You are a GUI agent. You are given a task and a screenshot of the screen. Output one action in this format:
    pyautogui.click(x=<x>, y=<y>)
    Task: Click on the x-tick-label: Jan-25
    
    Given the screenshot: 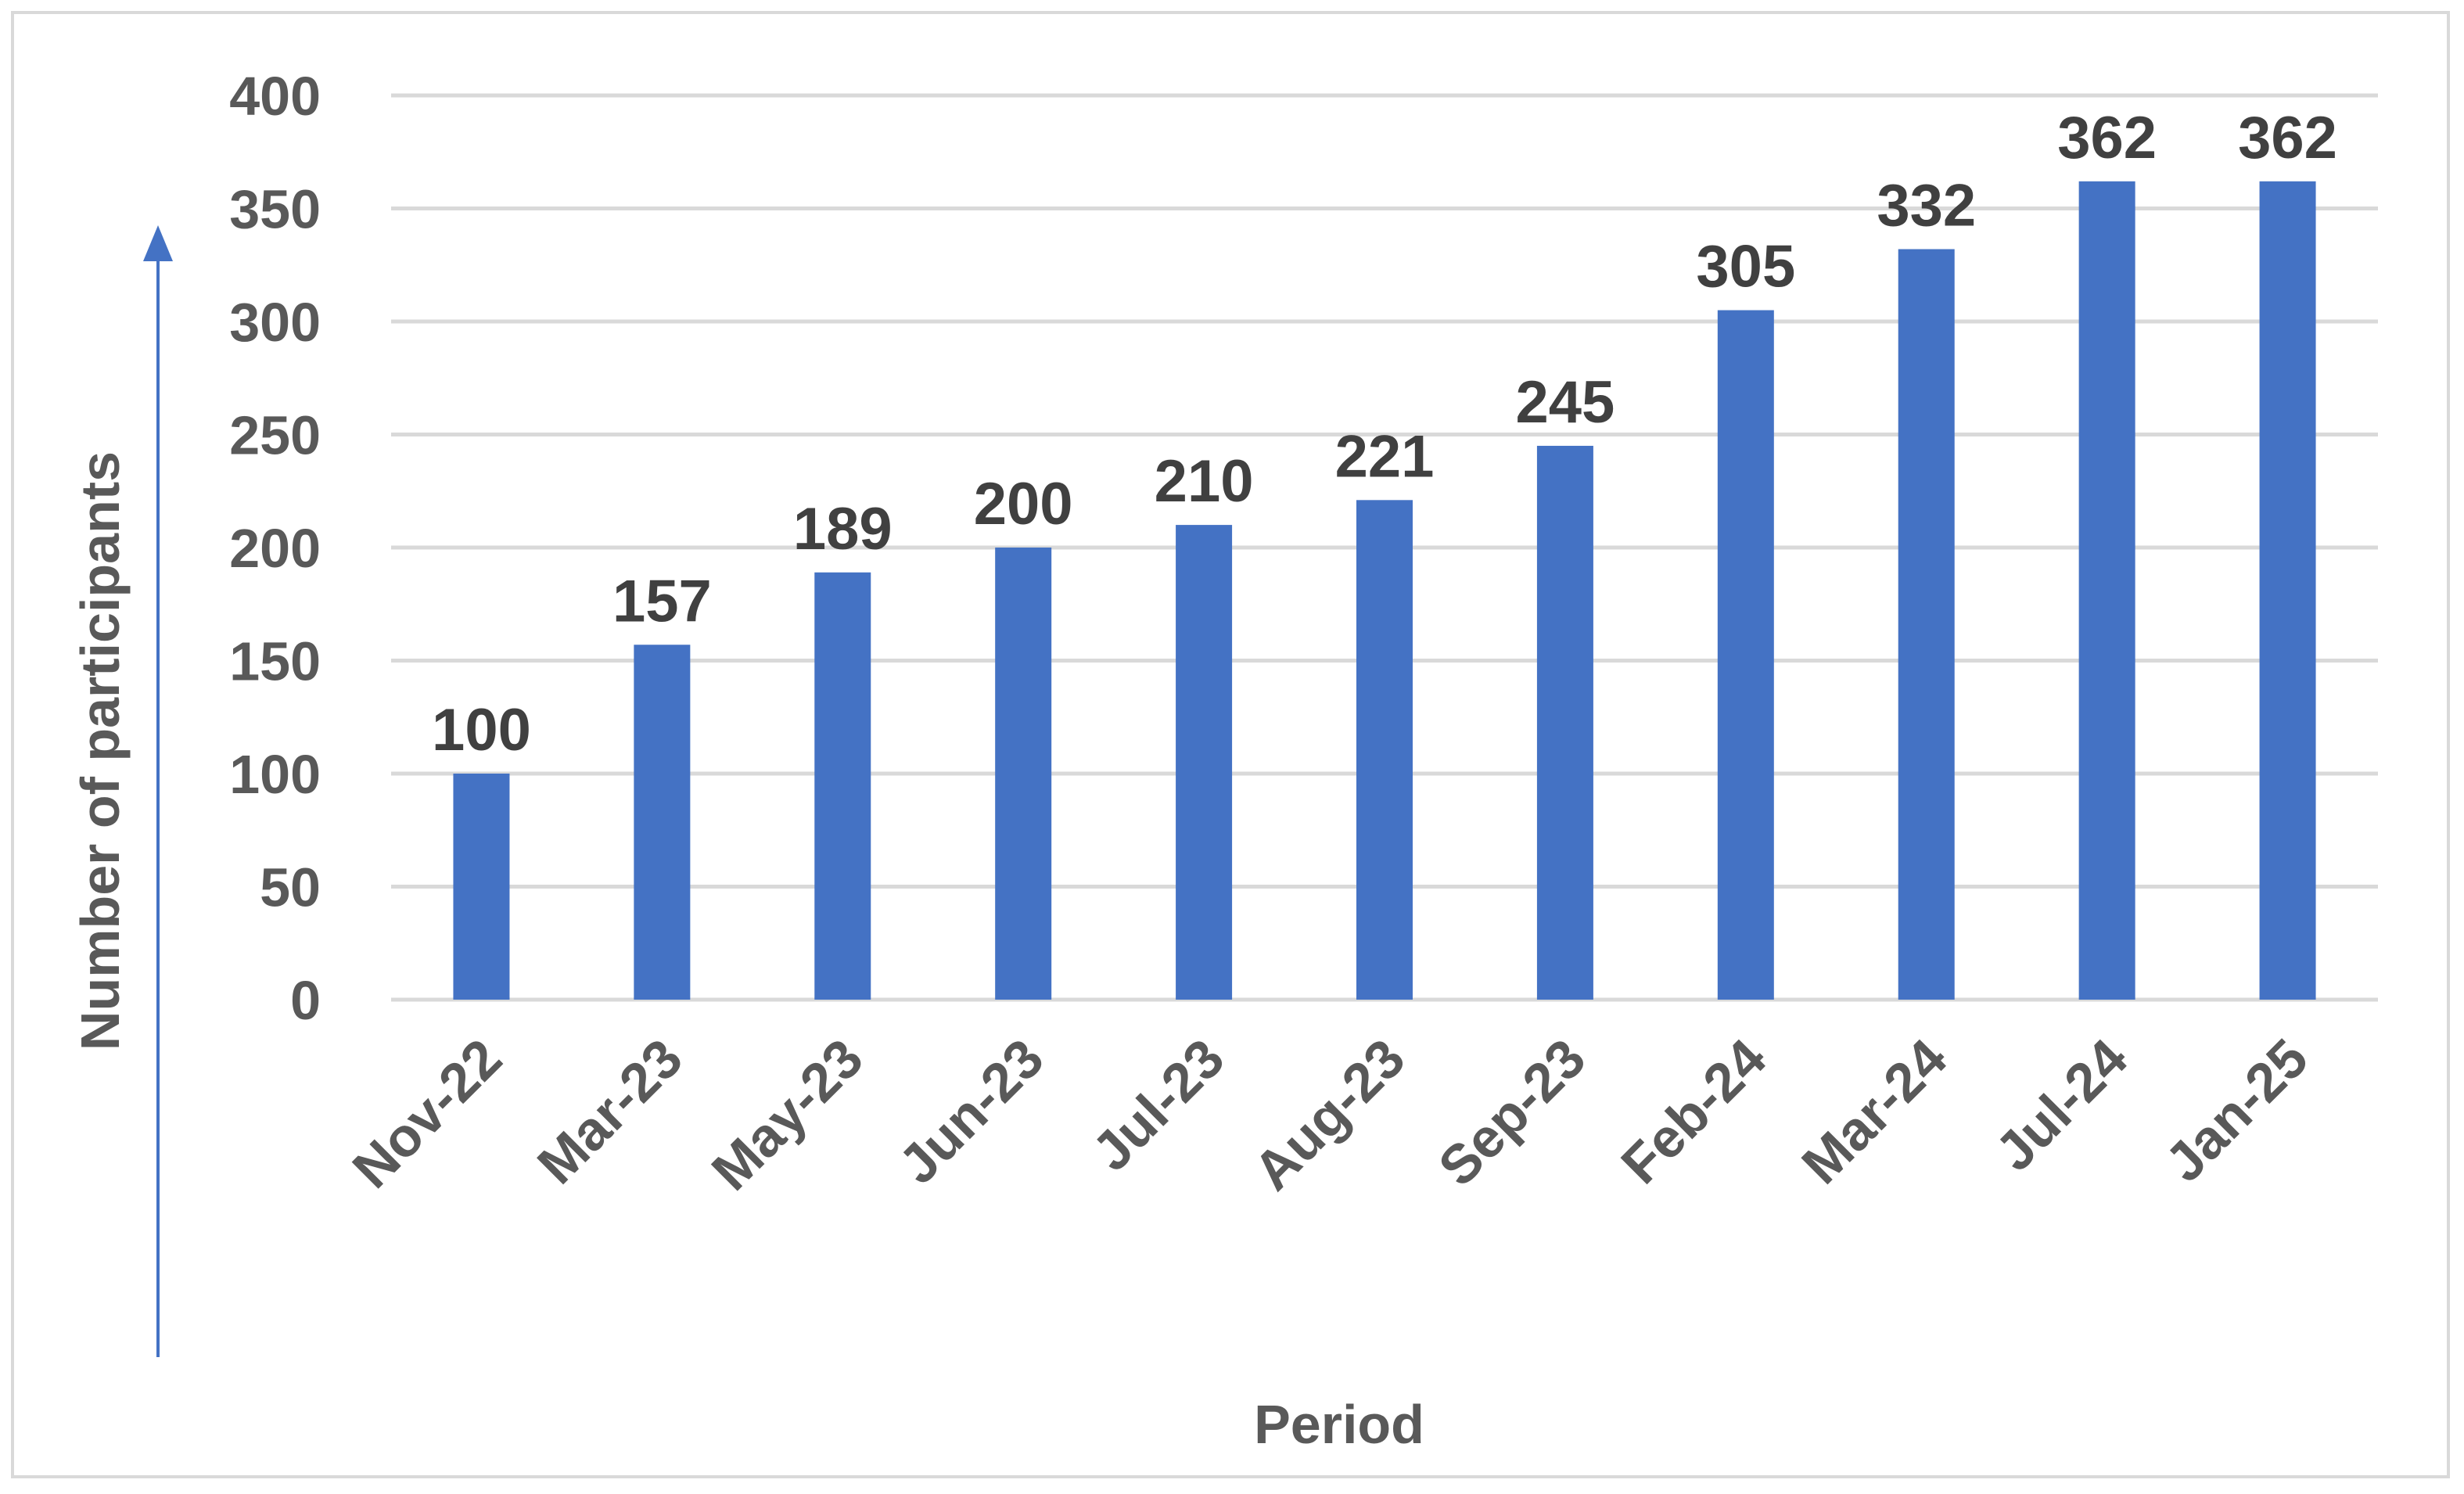 What is the action you would take?
    pyautogui.click(x=2236, y=1110)
    